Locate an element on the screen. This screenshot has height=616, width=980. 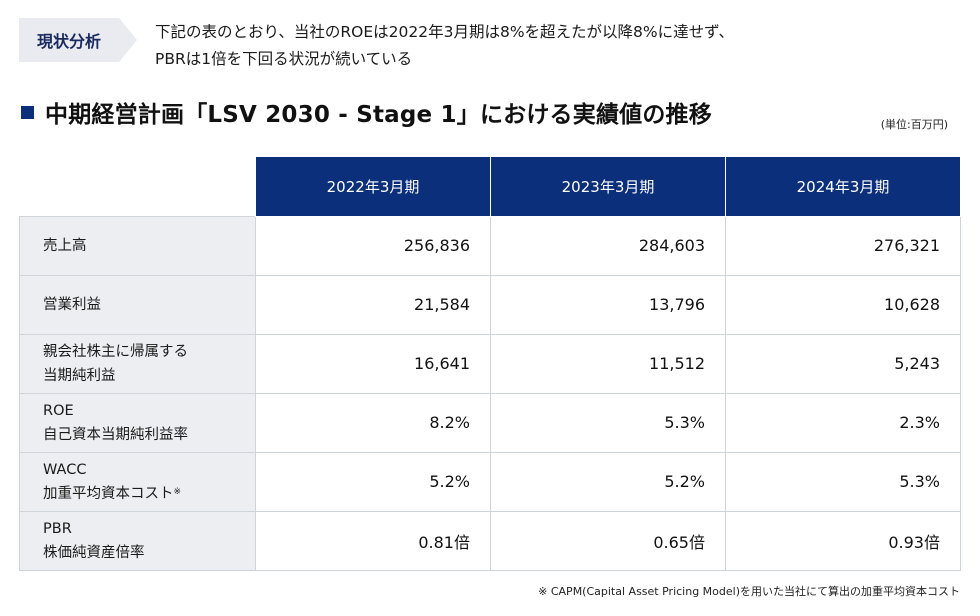
footnote-mark: ※ is located at coordinates (177, 491).